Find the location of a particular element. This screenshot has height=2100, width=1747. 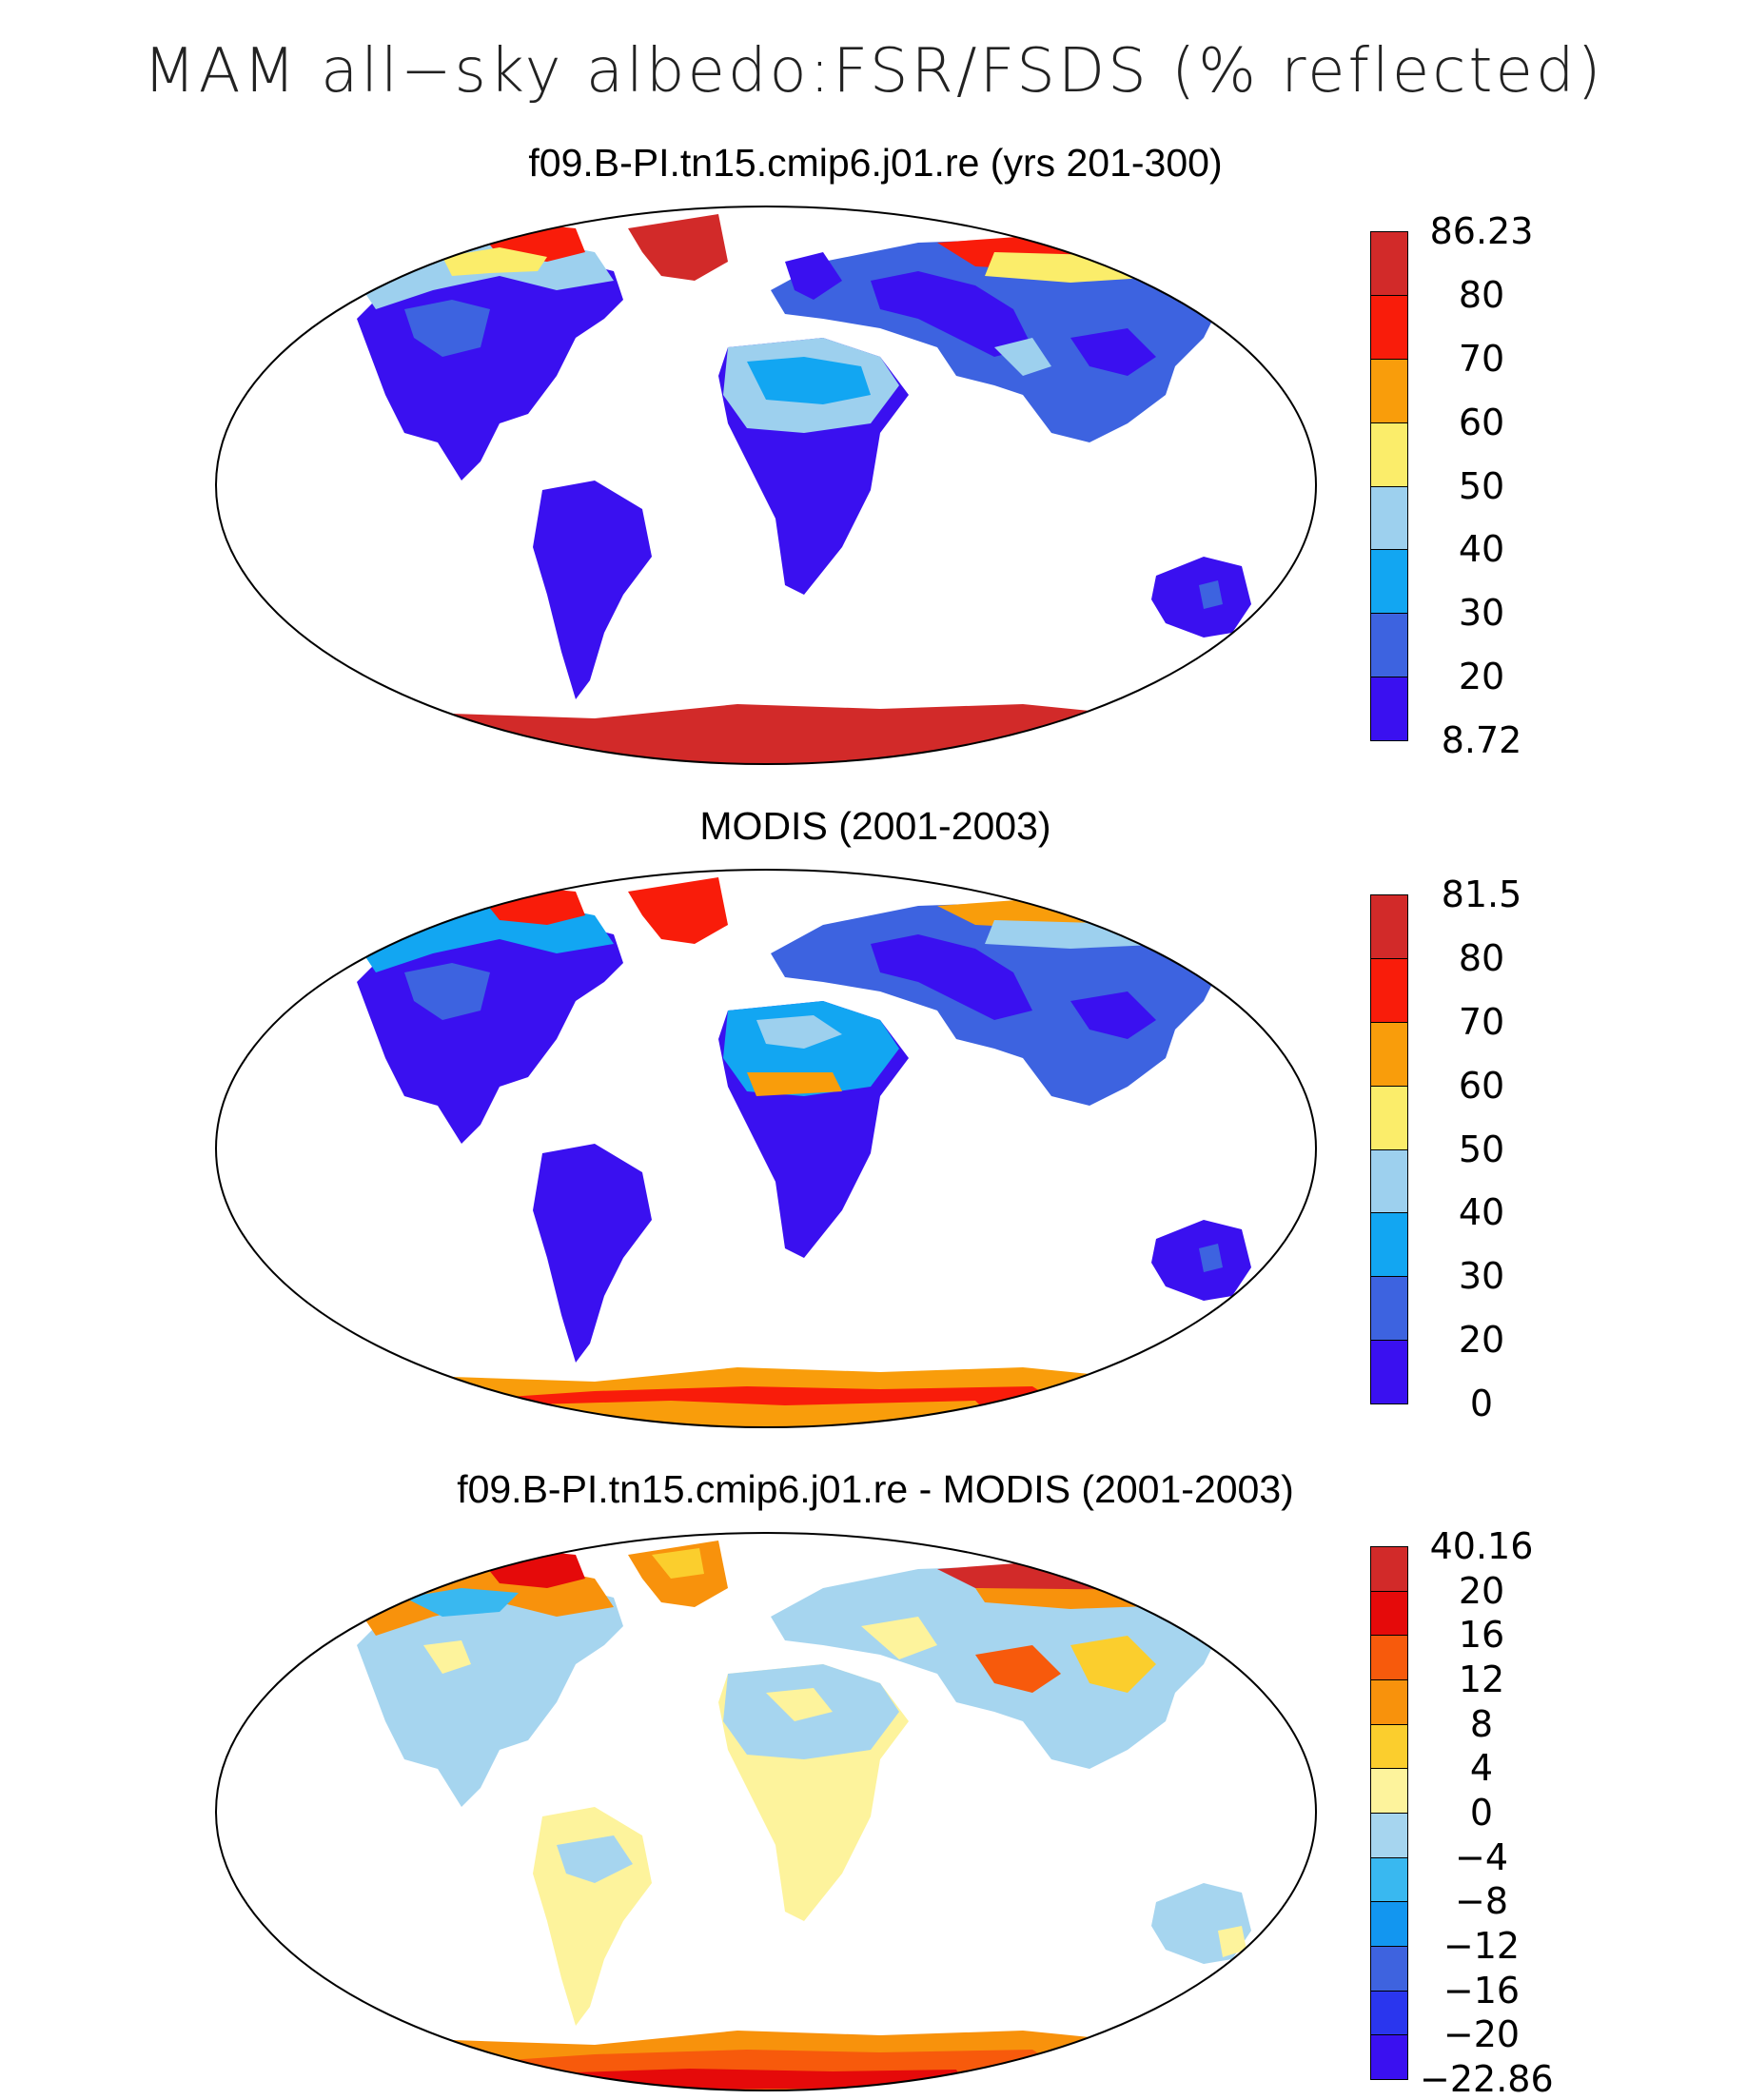

continent-north-america is located at coordinates (490, 1693).